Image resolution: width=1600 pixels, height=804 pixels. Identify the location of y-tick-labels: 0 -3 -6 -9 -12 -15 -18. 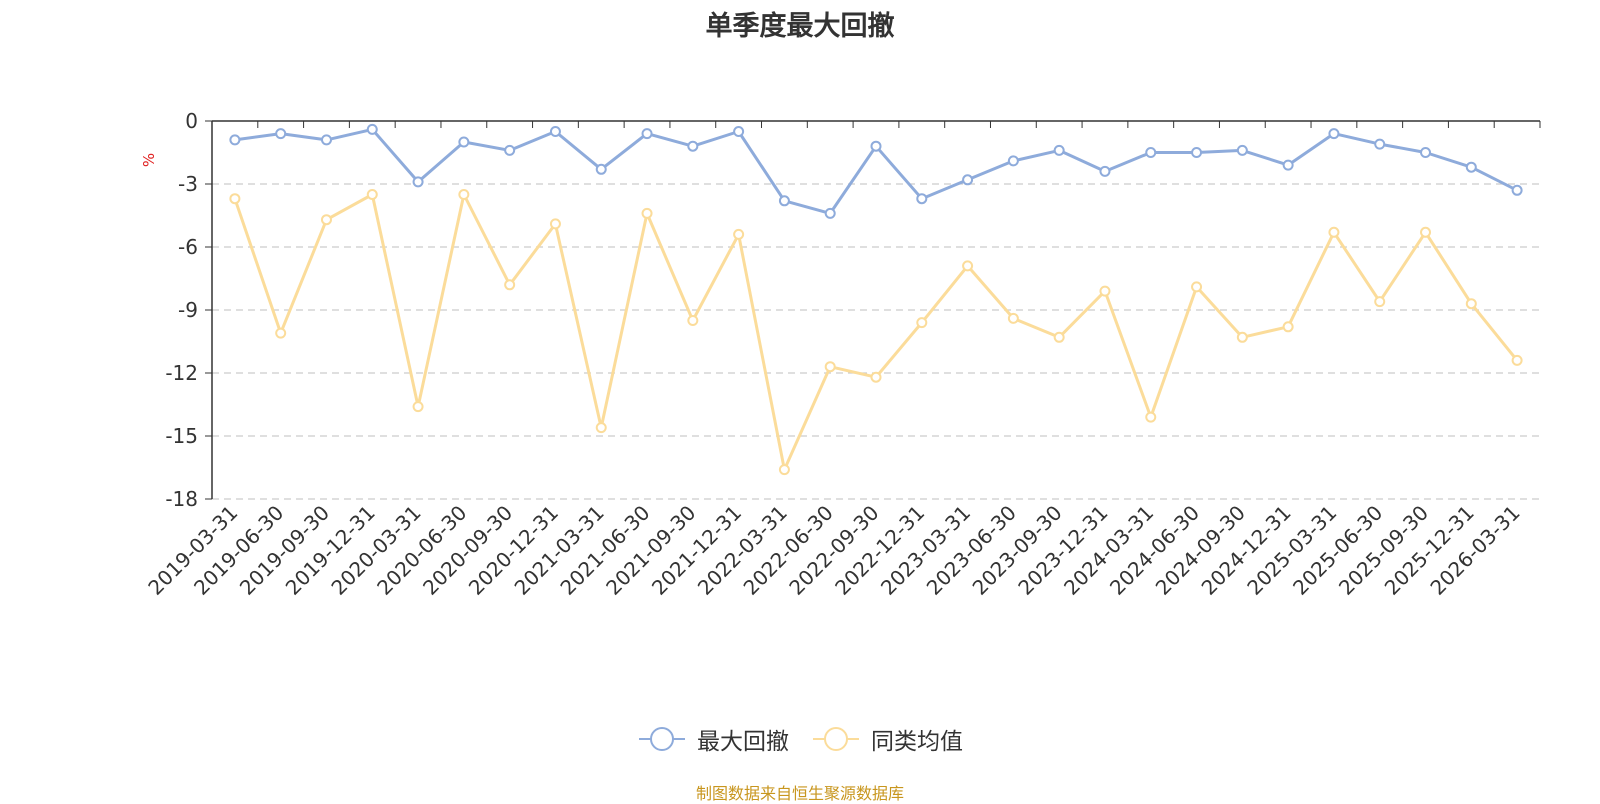
(181, 310).